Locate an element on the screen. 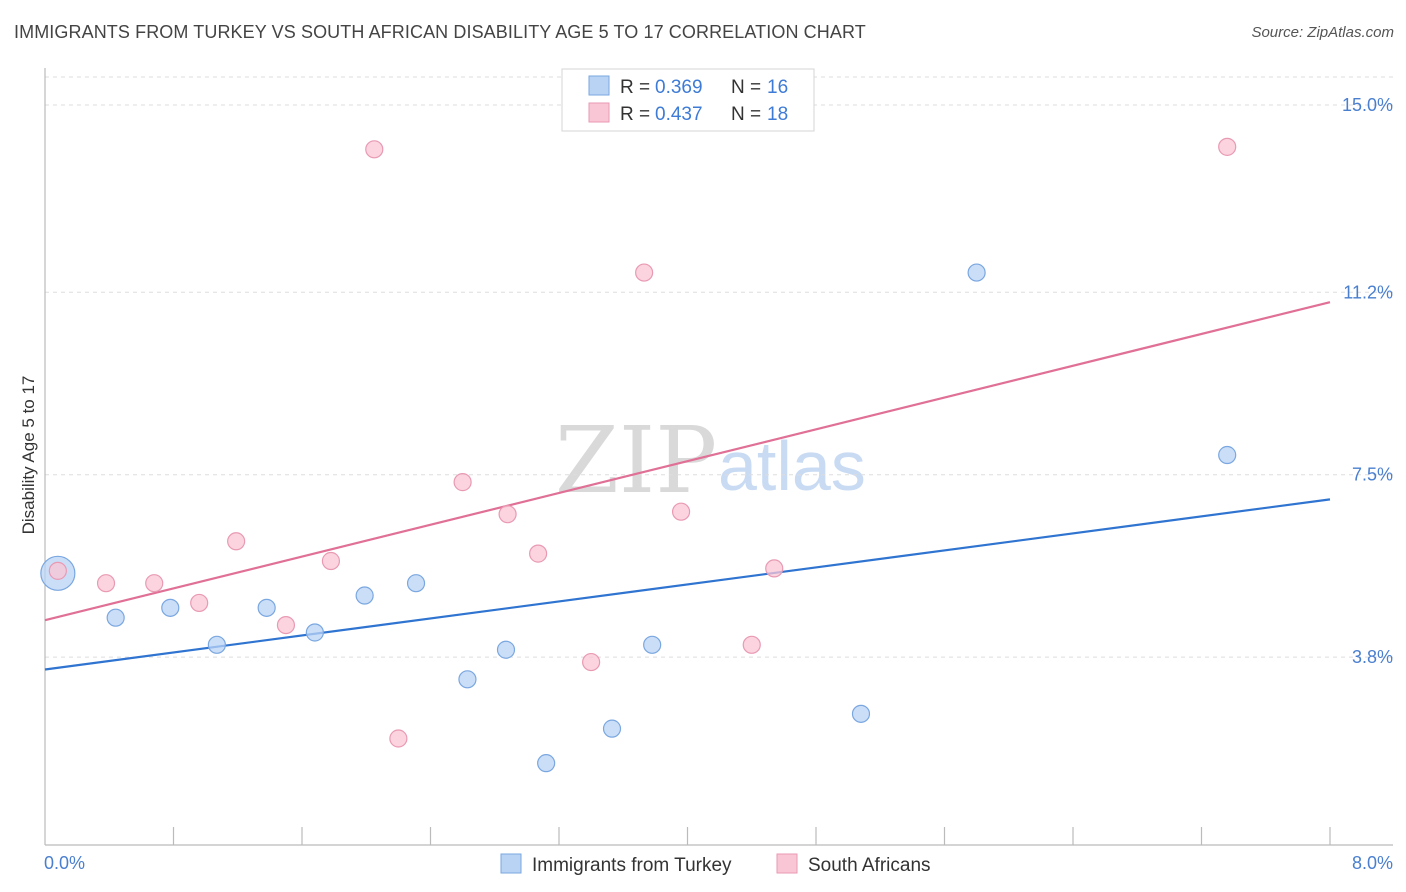 Image resolution: width=1406 pixels, height=892 pixels. y-tick-label: 15.0% is located at coordinates (1367, 105).